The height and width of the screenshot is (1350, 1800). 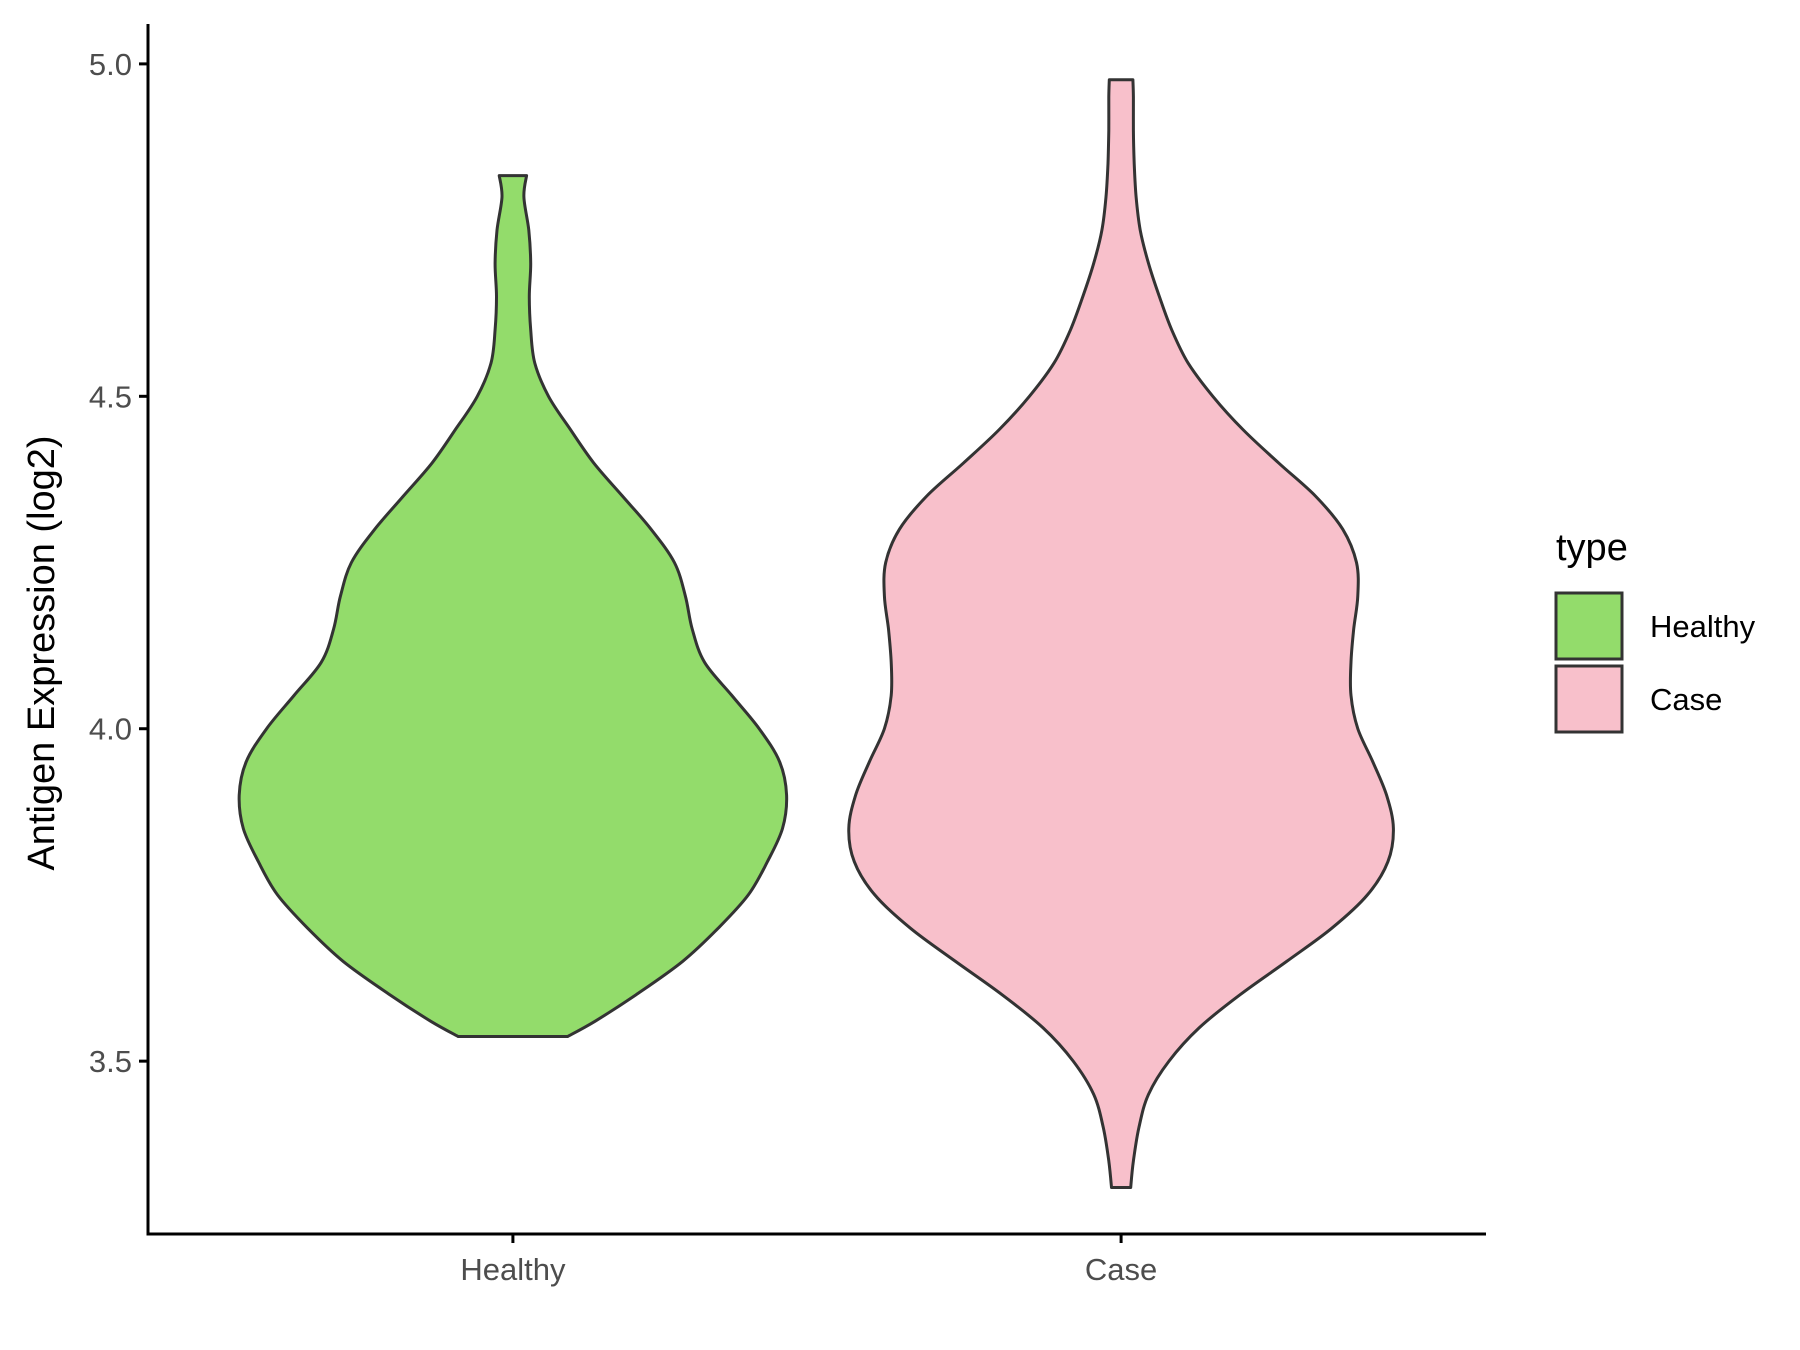 I want to click on x-ticks: Healthy Case, so click(x=808, y=1260).